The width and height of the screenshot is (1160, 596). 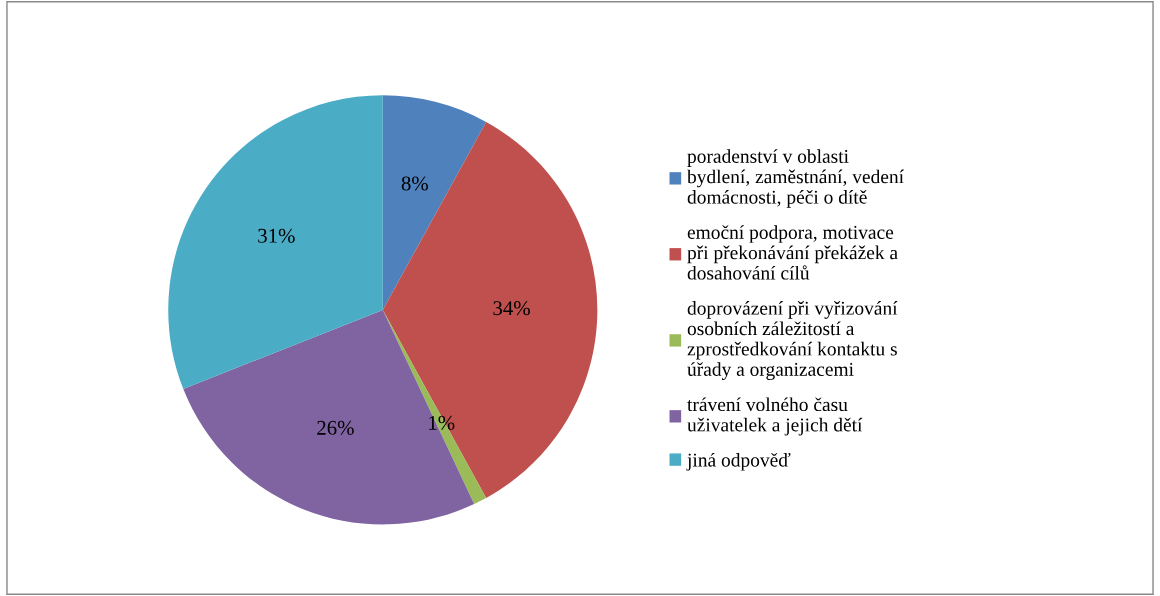 What do you see at coordinates (276, 235) in the screenshot?
I see `data-label: 31%` at bounding box center [276, 235].